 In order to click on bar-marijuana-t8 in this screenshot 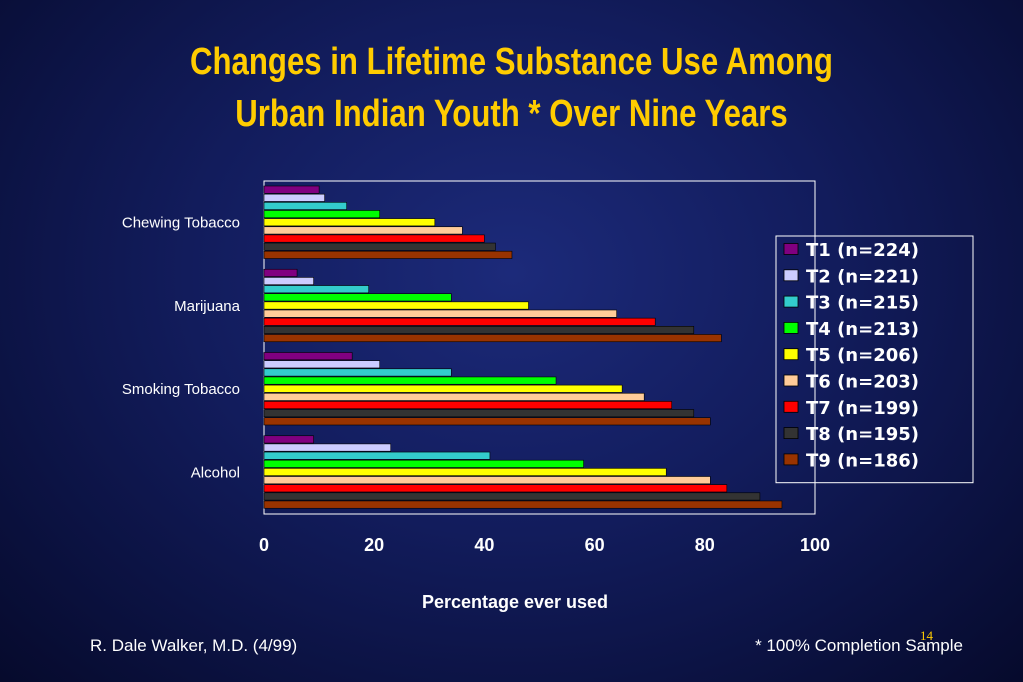, I will do `click(479, 329)`.